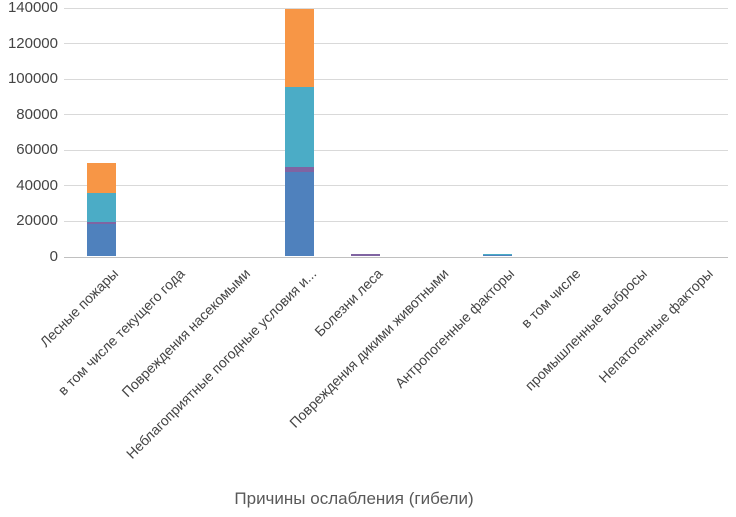  Describe the element at coordinates (32, 79) in the screenshot. I see `y-tick-label: 100000` at that location.